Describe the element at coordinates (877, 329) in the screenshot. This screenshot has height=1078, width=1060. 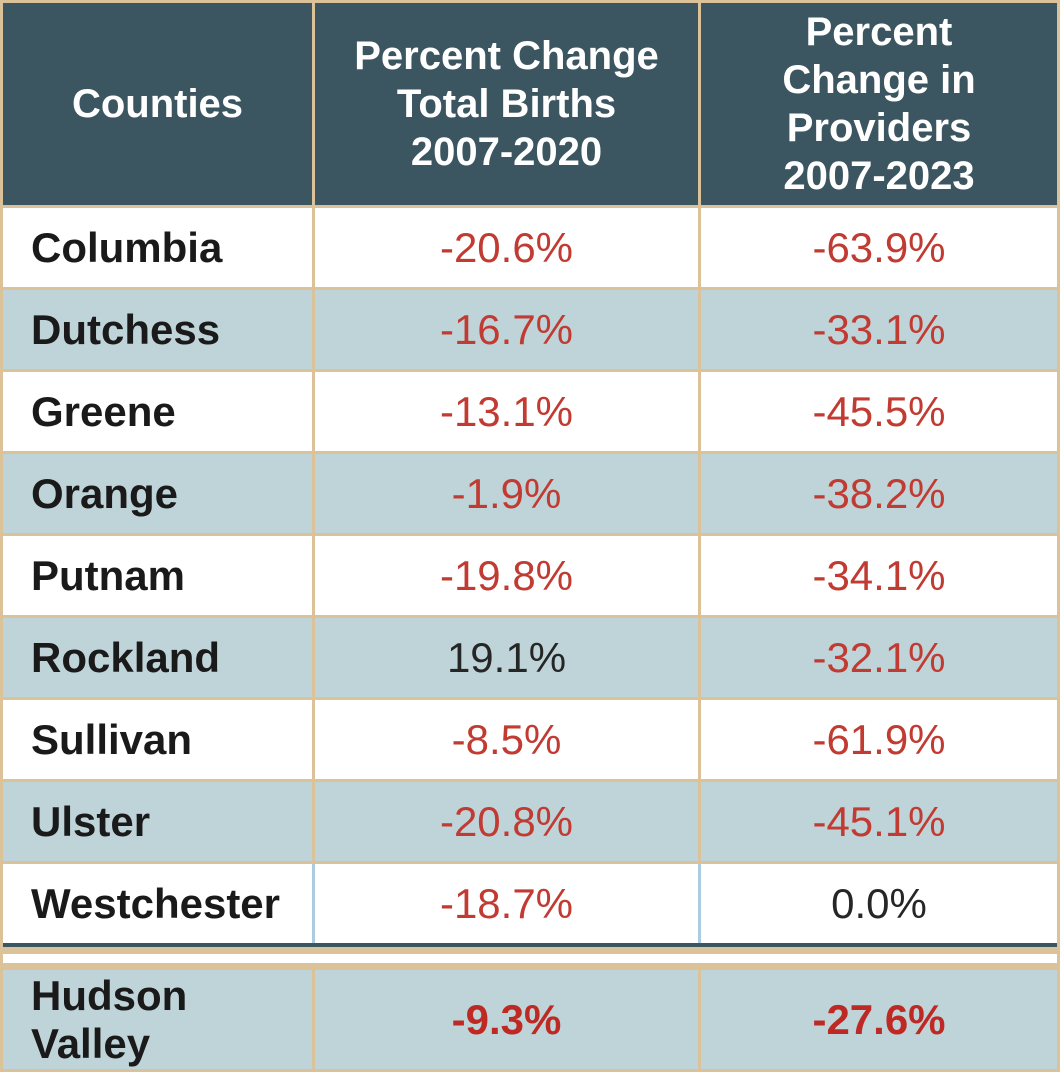
I see `providers-change-value: -33.1%` at that location.